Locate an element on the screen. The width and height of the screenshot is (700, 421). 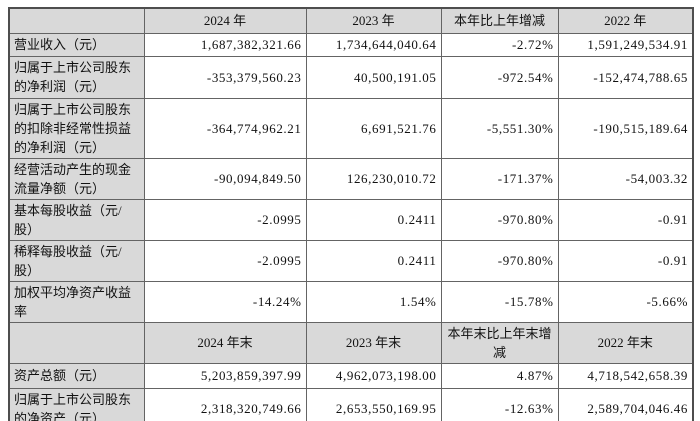
cell-2024: -353,379,560.23 is located at coordinates (225, 77).